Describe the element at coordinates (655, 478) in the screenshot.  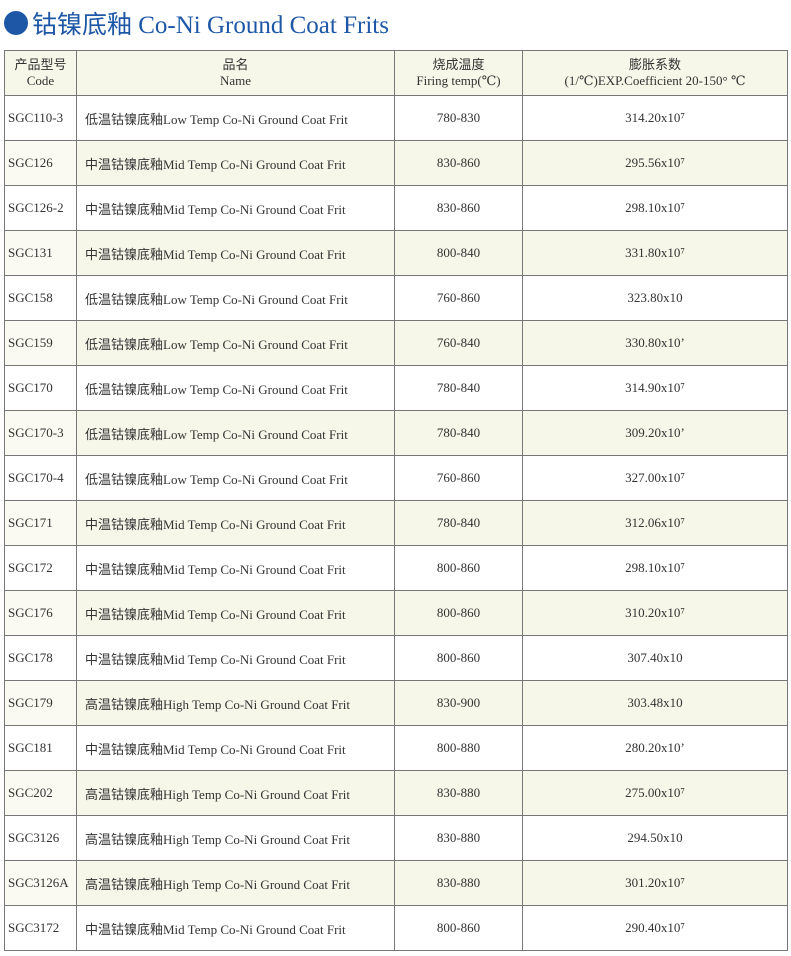
I see `expansion-coefficient: 327.00x10⁷` at that location.